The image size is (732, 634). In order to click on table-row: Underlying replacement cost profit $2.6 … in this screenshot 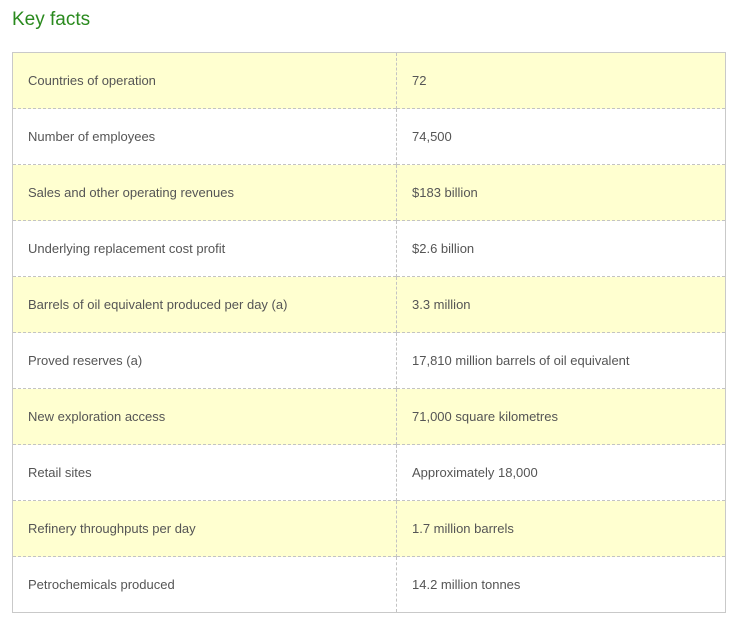, I will do `click(369, 248)`.